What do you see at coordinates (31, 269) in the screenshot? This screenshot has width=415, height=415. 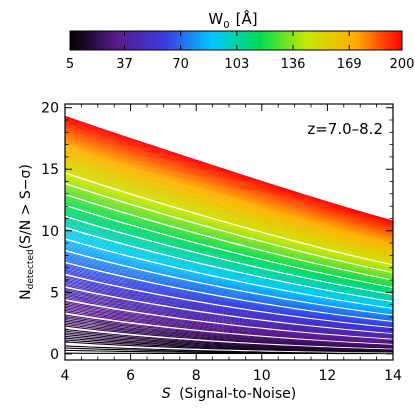 I see `y-axis-sub: detected` at bounding box center [31, 269].